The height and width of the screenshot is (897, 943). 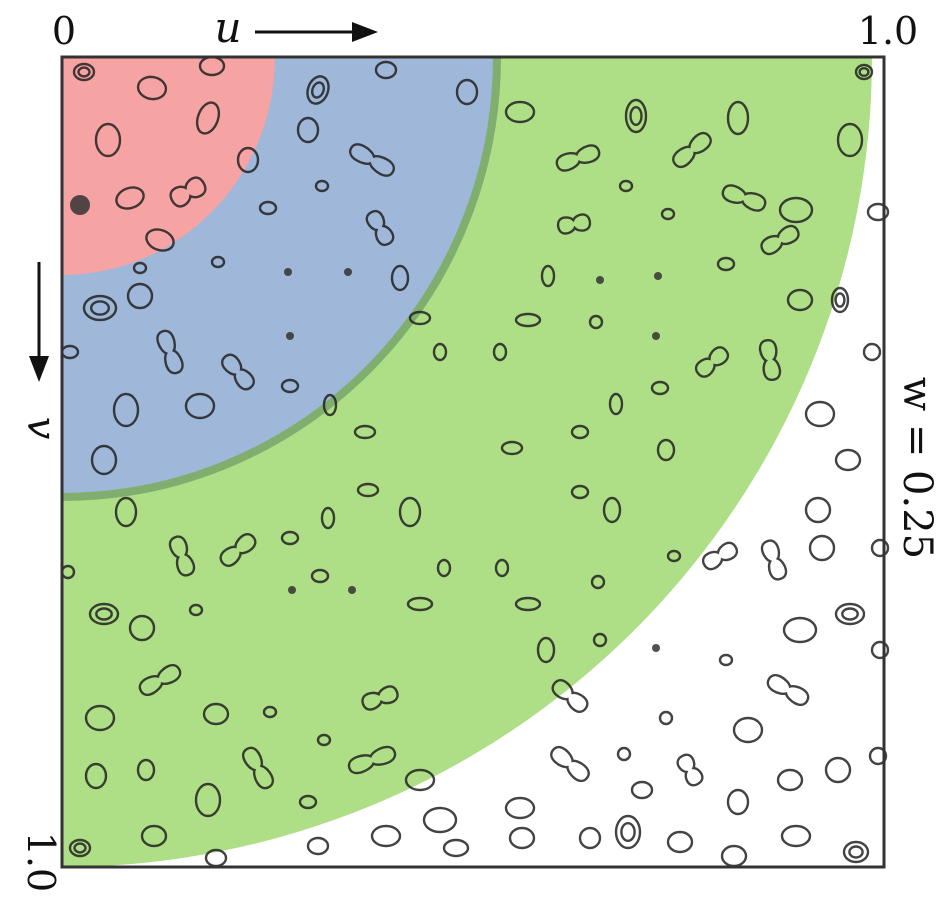 What do you see at coordinates (227, 27) in the screenshot?
I see `u-axis-label: u` at bounding box center [227, 27].